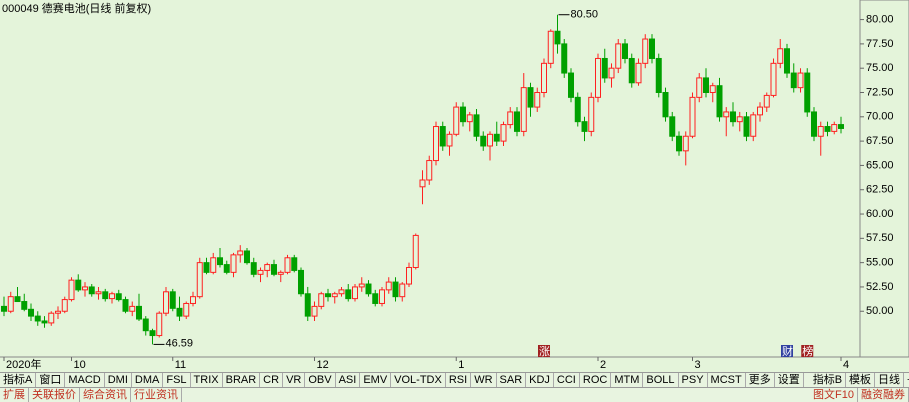 The image size is (909, 402). Describe the element at coordinates (348, 380) in the screenshot. I see `tab: ASI` at that location.